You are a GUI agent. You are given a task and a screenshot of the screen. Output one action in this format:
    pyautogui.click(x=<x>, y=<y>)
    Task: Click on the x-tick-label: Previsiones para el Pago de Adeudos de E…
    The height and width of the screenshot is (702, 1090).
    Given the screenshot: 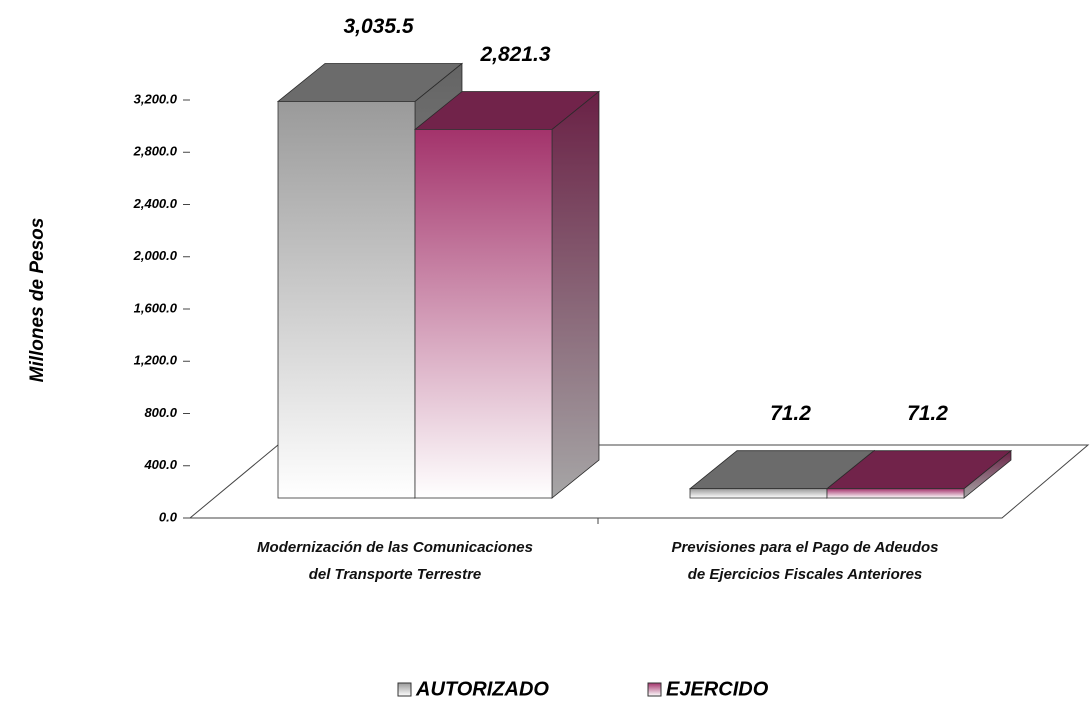 What is the action you would take?
    pyautogui.click(x=805, y=561)
    